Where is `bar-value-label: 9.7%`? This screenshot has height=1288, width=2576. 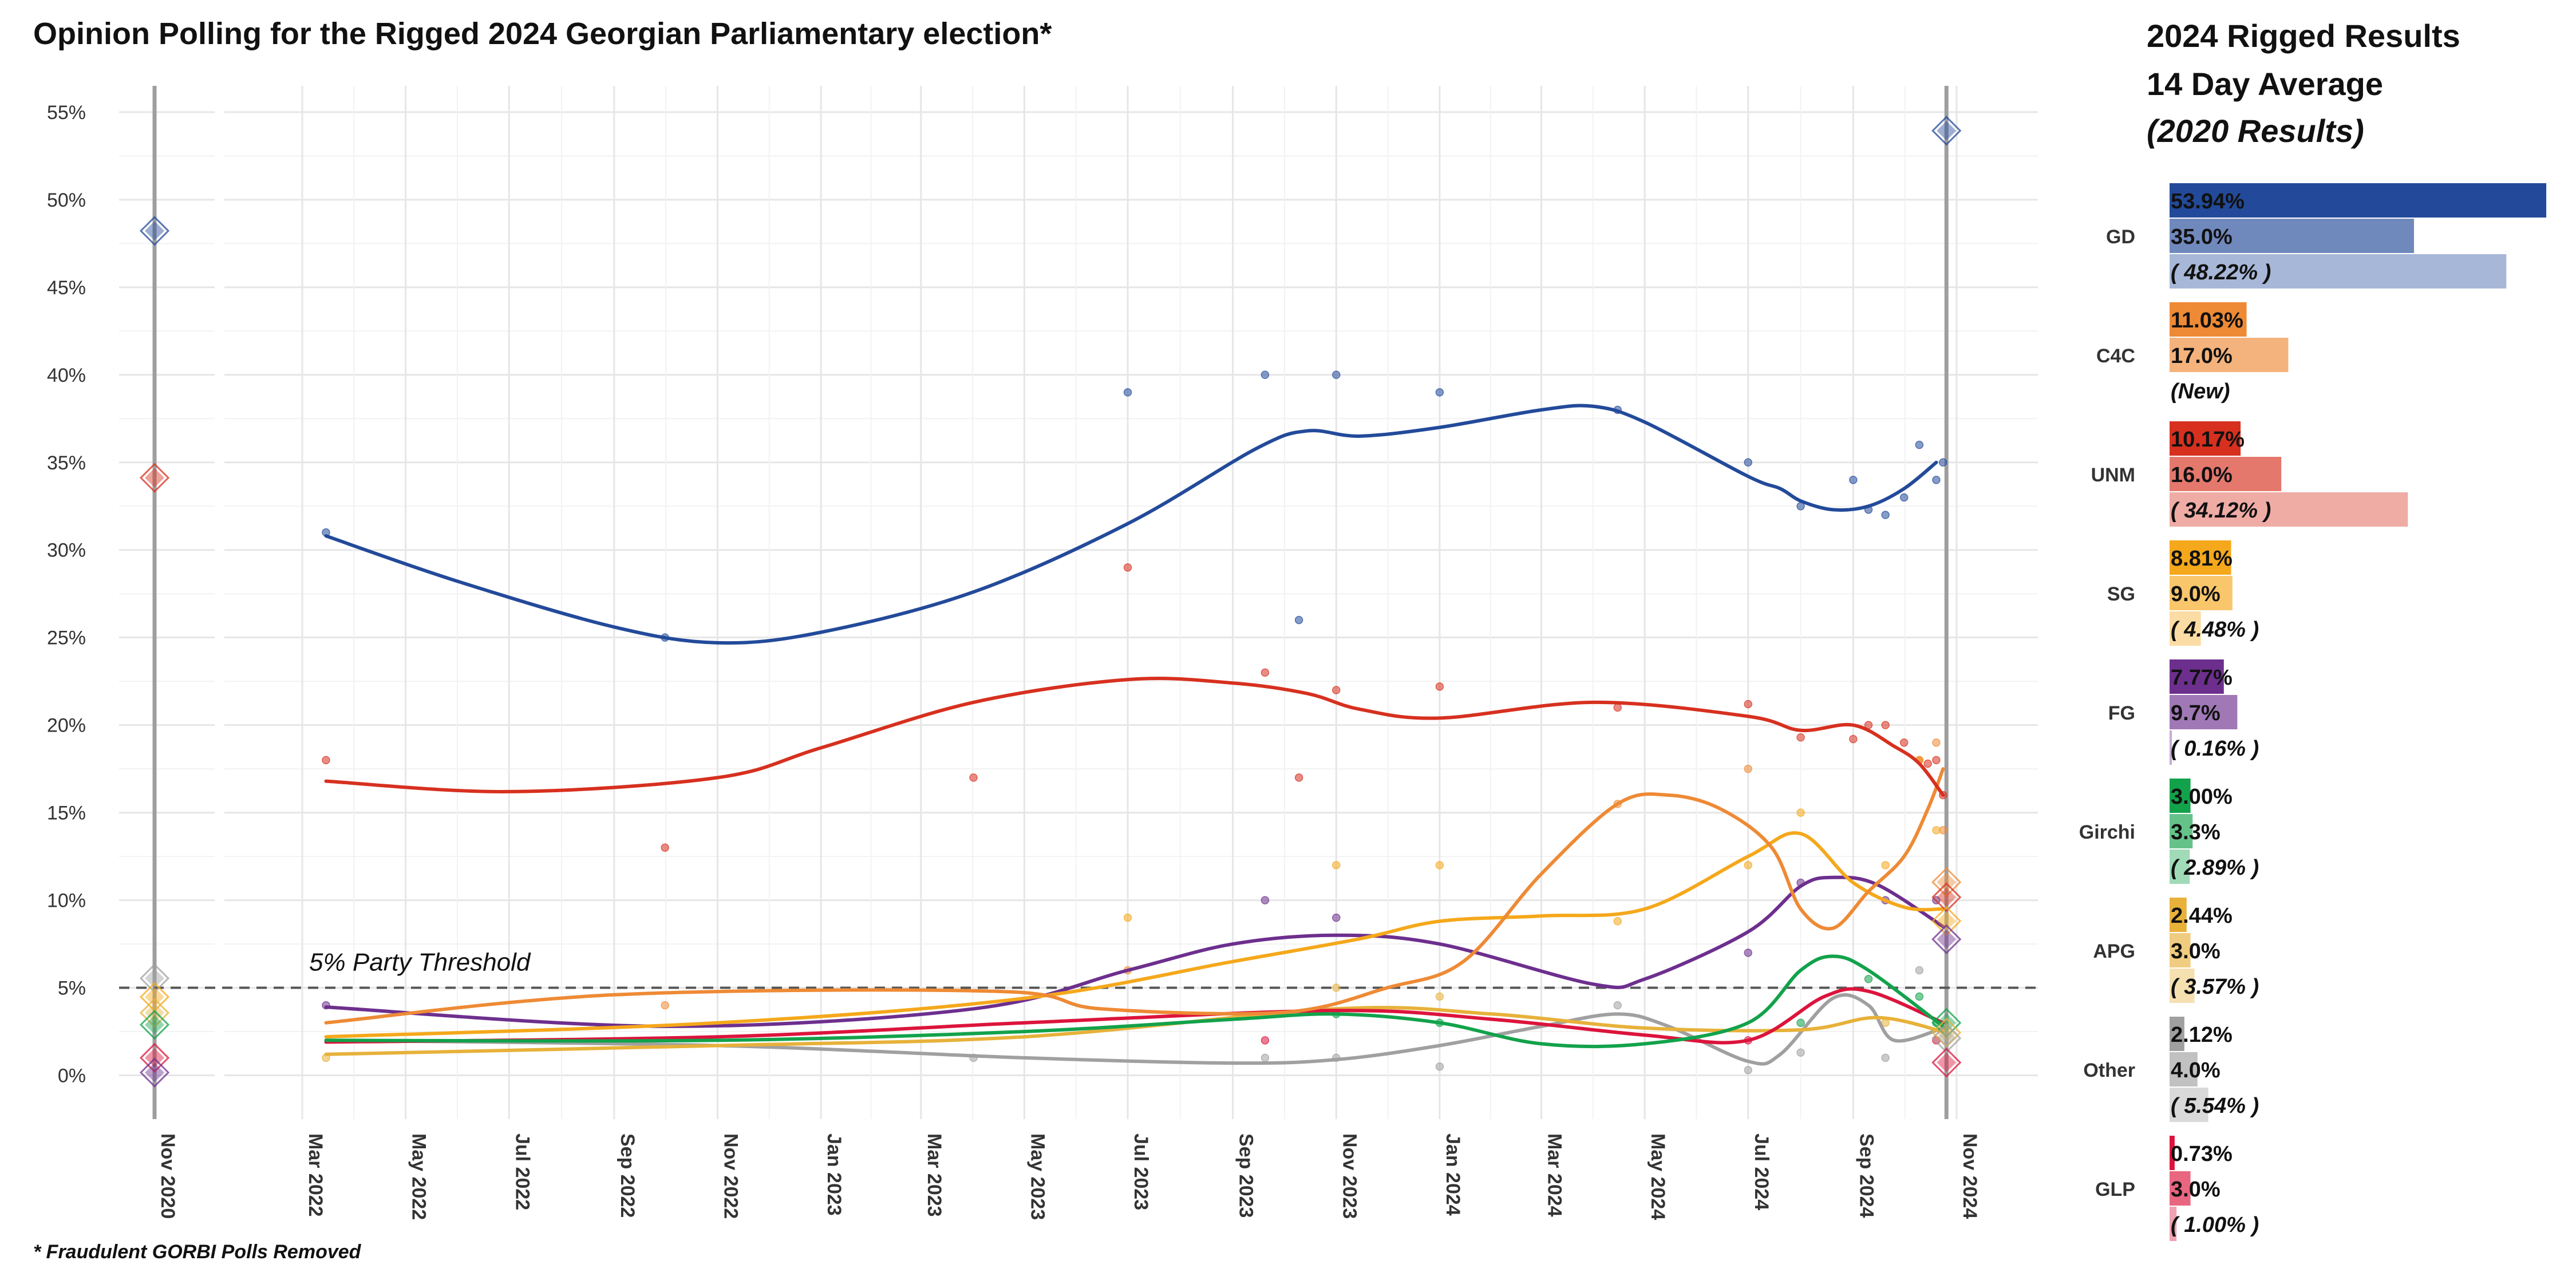 bar-value-label: 9.7% is located at coordinates (2196, 713).